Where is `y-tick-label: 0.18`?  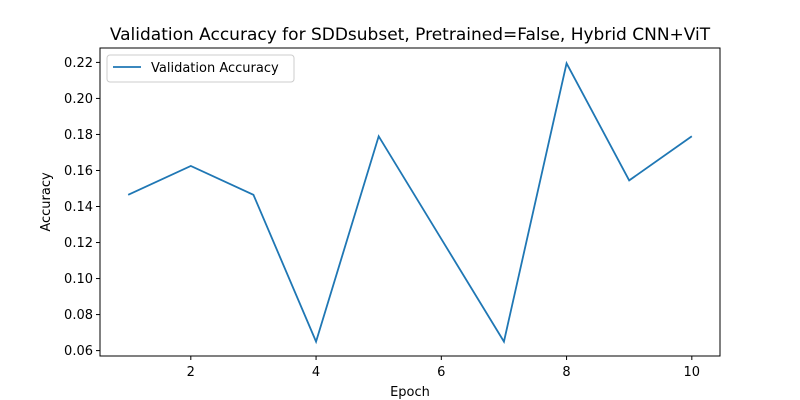
y-tick-label: 0.18 is located at coordinates (78, 135).